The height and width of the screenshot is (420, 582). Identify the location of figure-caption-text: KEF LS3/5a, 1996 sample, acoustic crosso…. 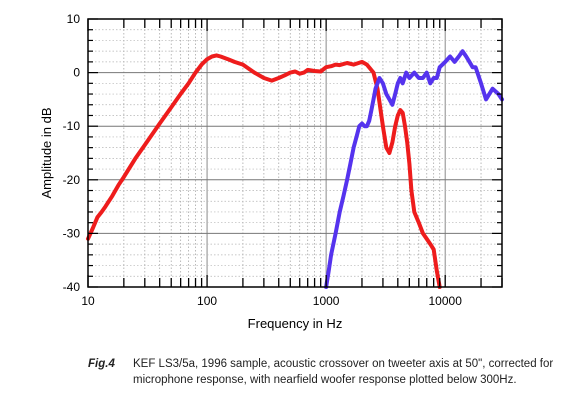
(343, 372).